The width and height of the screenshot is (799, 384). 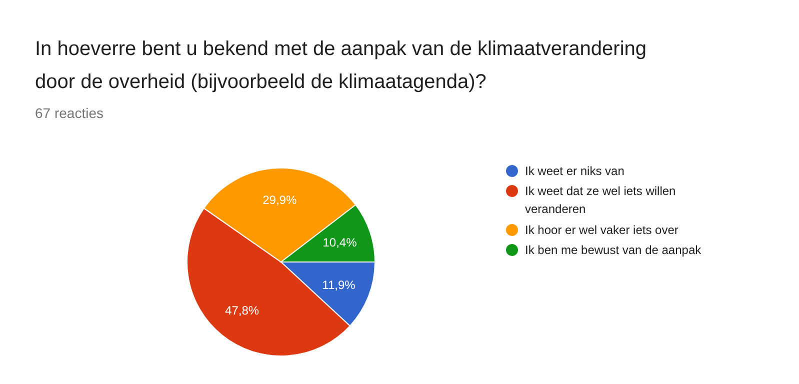 I want to click on chart-title: In hoeverre bent u bekend met de aanpak van de klimaatverandering door de overheid (bijvoorbeeld de klimaatagenda)?, so click(x=341, y=65).